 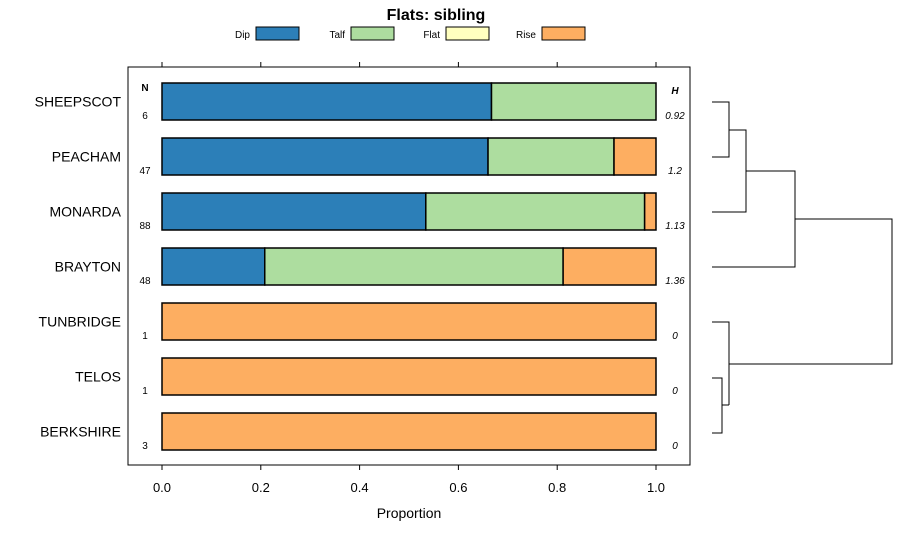 I want to click on chart-title: Flats: sibling, so click(x=436, y=15).